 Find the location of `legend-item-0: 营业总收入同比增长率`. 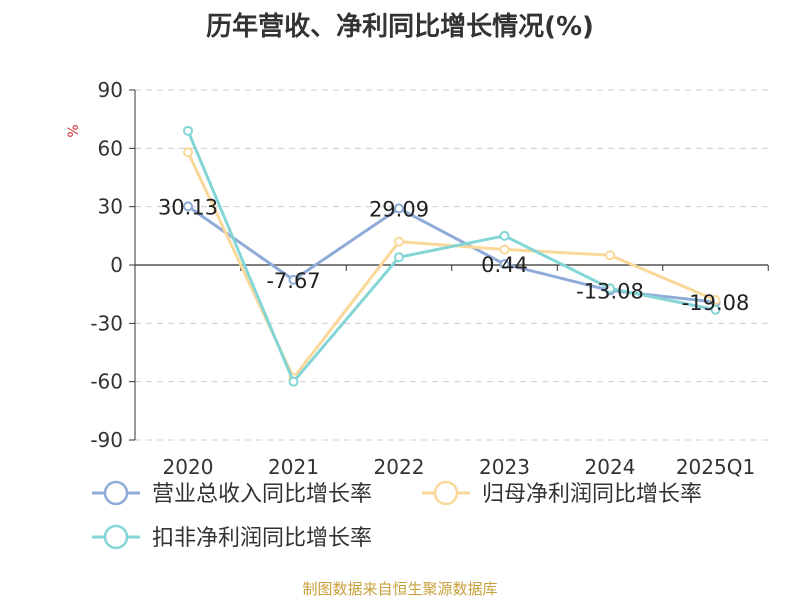

legend-item-0: 营业总收入同比增长率 is located at coordinates (232, 493).